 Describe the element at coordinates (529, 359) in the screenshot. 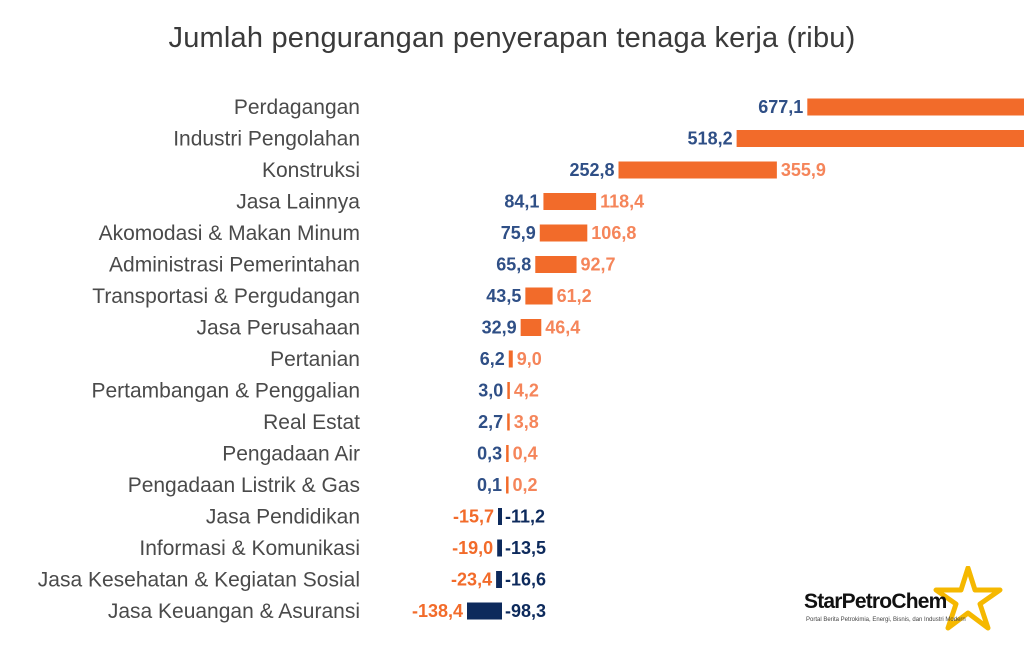

I see `value-label: 9,0` at that location.